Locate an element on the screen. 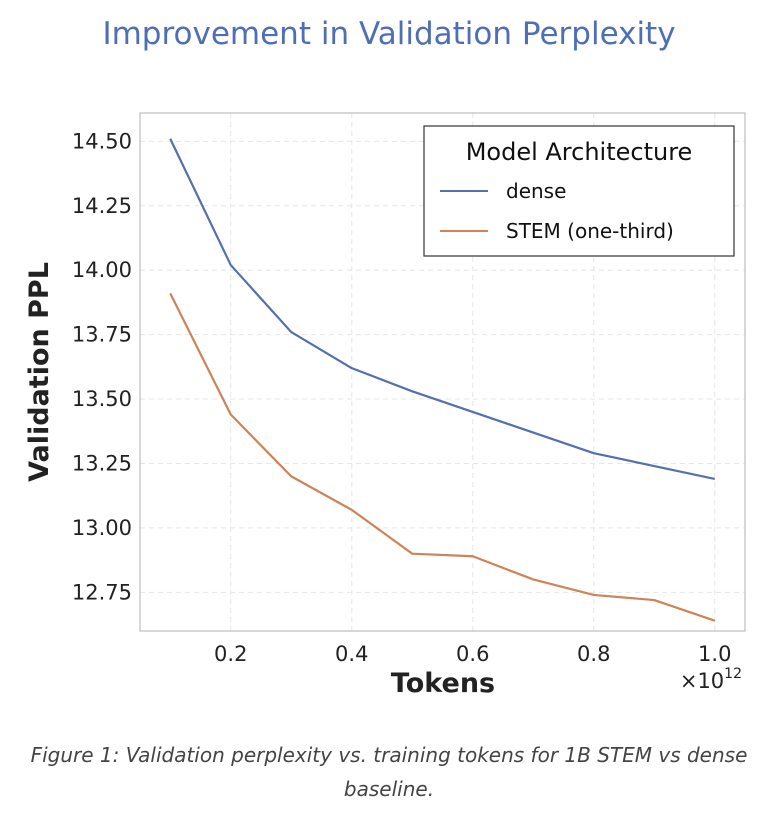  y-tick-label: 13.25 is located at coordinates (102, 463).